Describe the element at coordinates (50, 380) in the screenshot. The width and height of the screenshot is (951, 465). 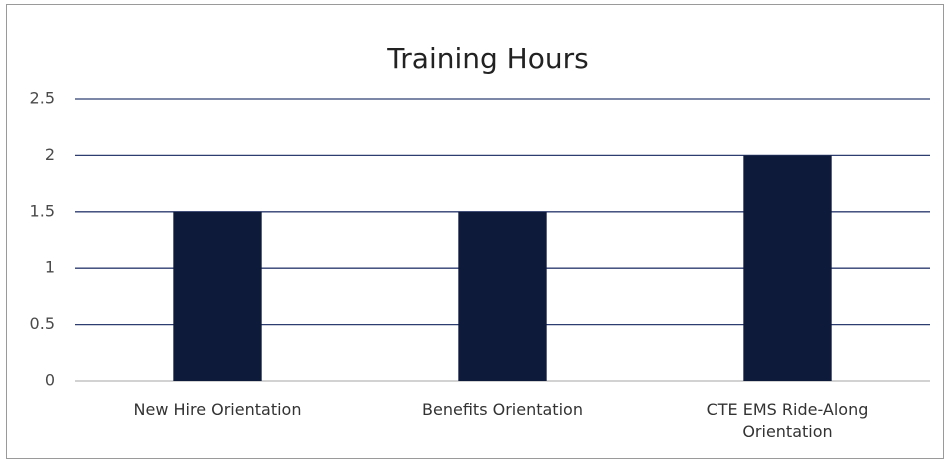
I see `y-tick-label: 0` at that location.